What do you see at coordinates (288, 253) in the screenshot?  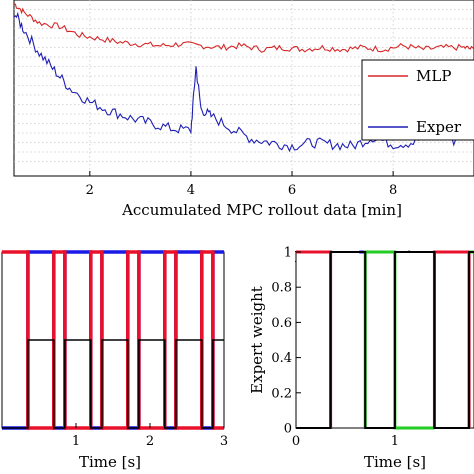 I see `bottom-right-y-tick-label: 1` at bounding box center [288, 253].